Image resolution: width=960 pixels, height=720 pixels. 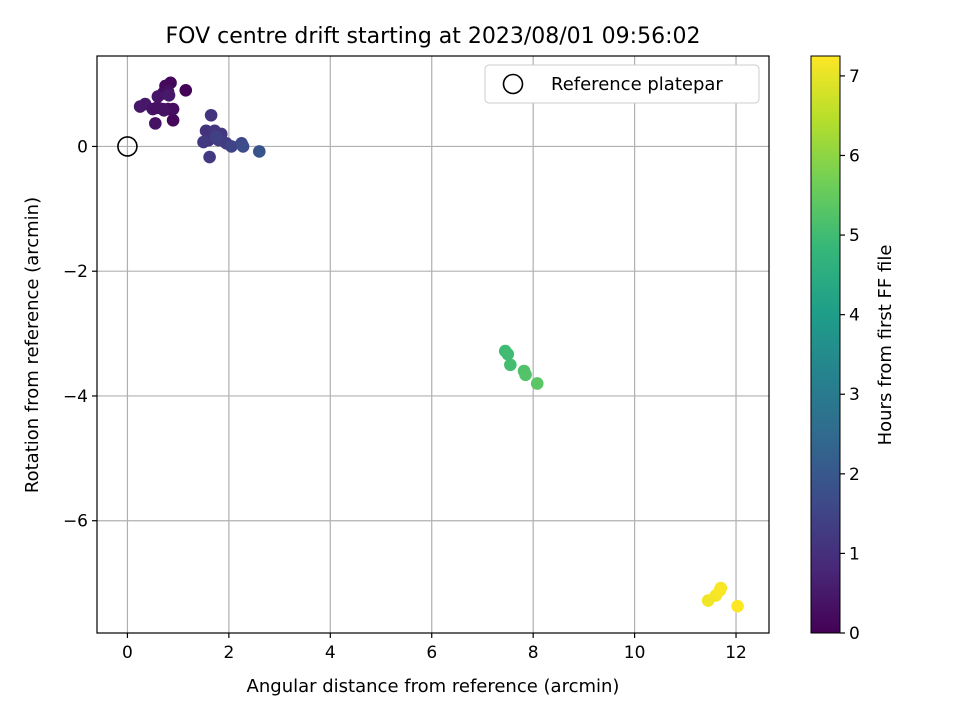 I want to click on legend-marker-icon, so click(x=513, y=84).